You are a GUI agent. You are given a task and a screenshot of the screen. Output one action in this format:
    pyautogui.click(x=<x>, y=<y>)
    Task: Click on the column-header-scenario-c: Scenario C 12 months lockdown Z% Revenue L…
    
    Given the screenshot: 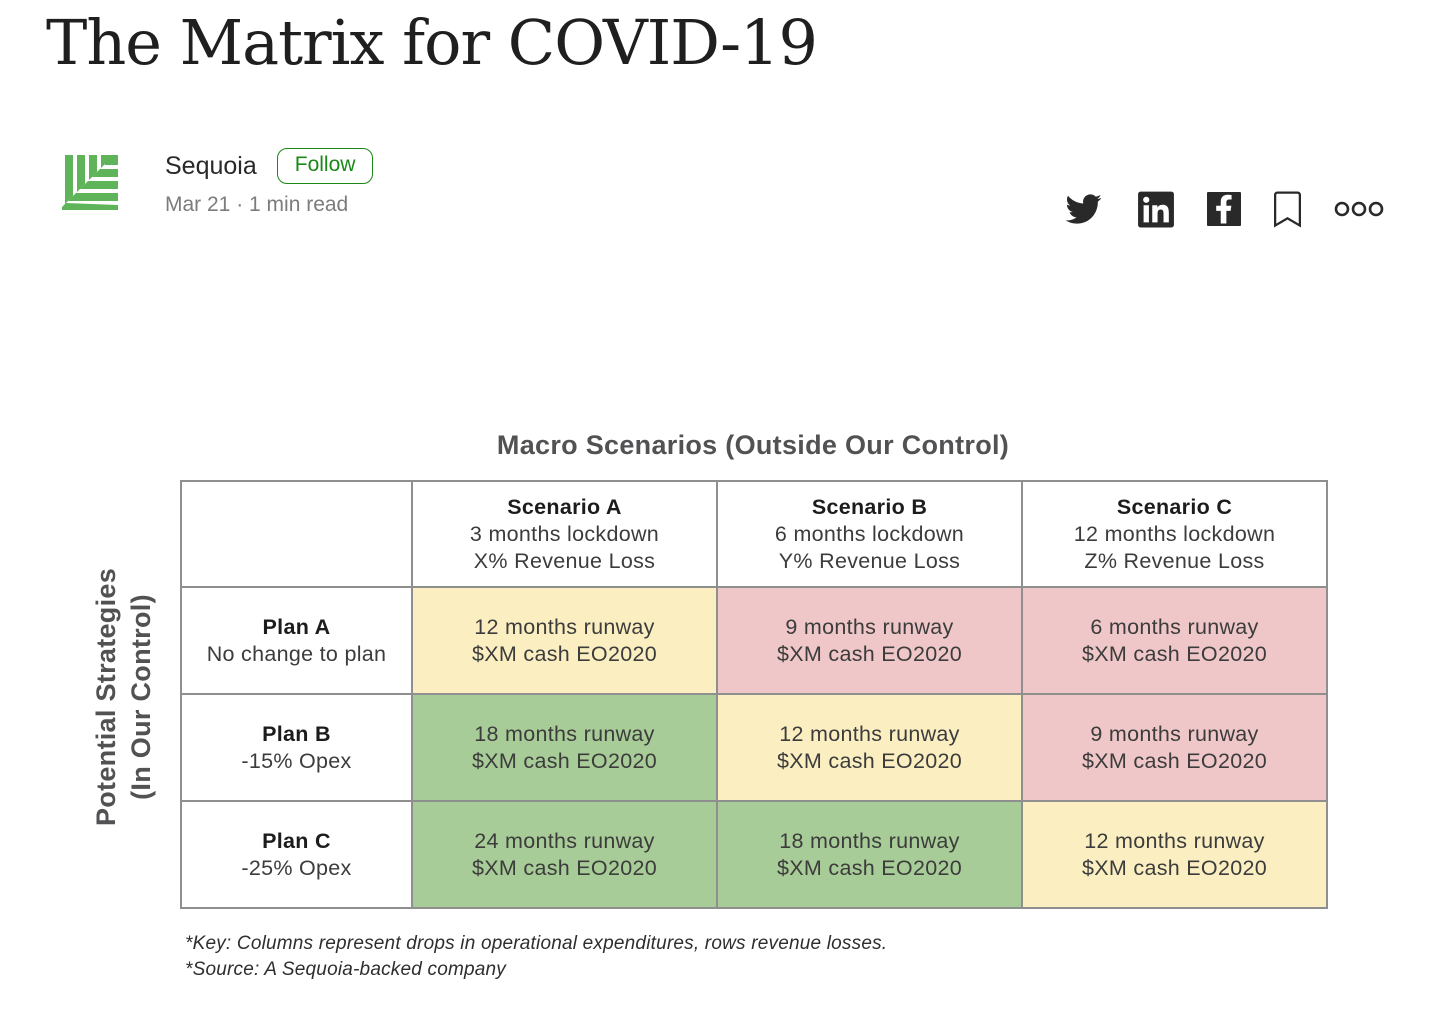 What is the action you would take?
    pyautogui.click(x=1174, y=534)
    